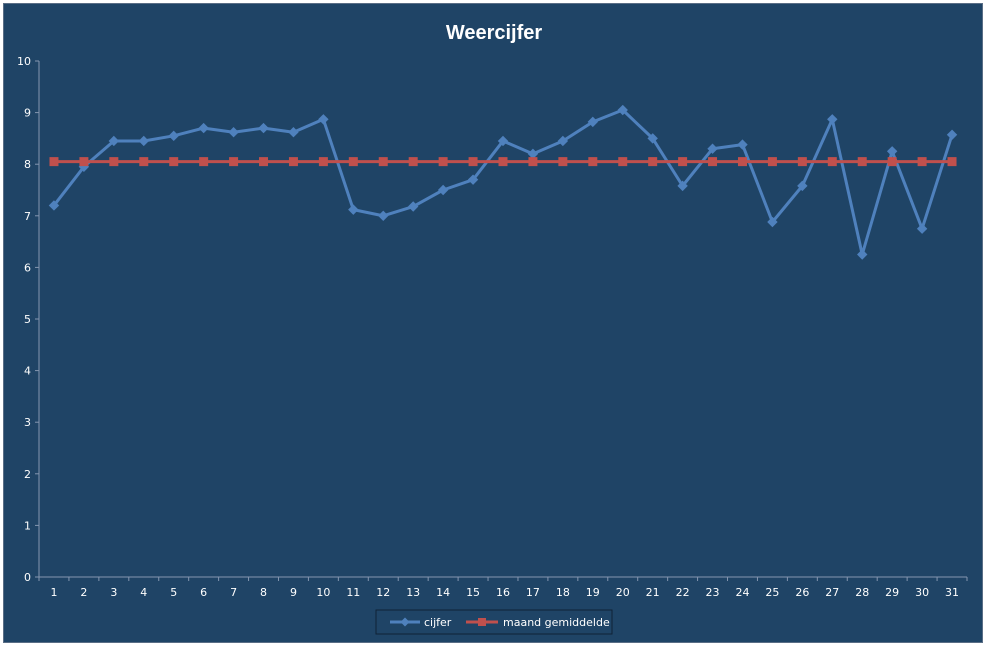  What do you see at coordinates (233, 592) in the screenshot?
I see `x-tick-label: 7` at bounding box center [233, 592].